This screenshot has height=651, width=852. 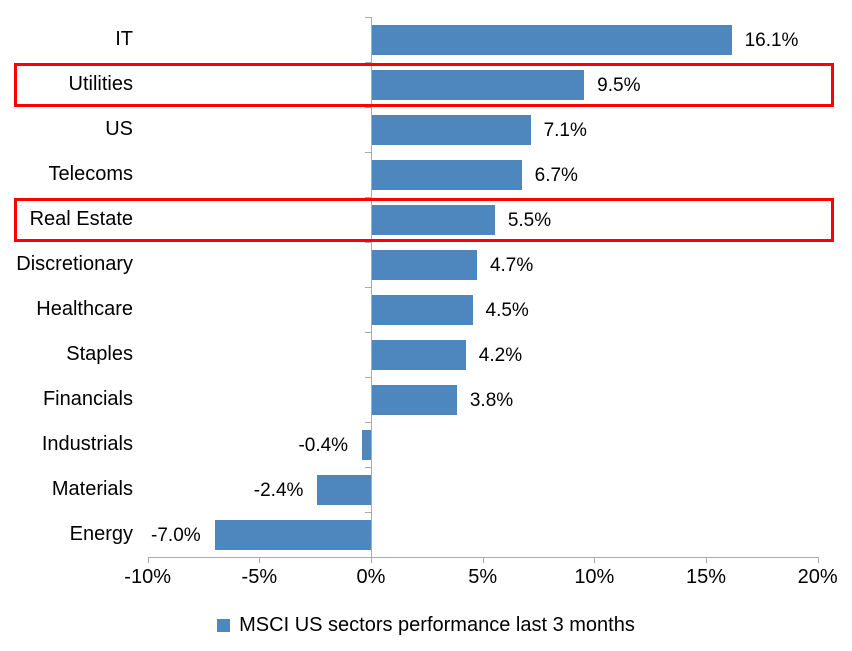 I want to click on category-label-us: US, so click(x=119, y=128).